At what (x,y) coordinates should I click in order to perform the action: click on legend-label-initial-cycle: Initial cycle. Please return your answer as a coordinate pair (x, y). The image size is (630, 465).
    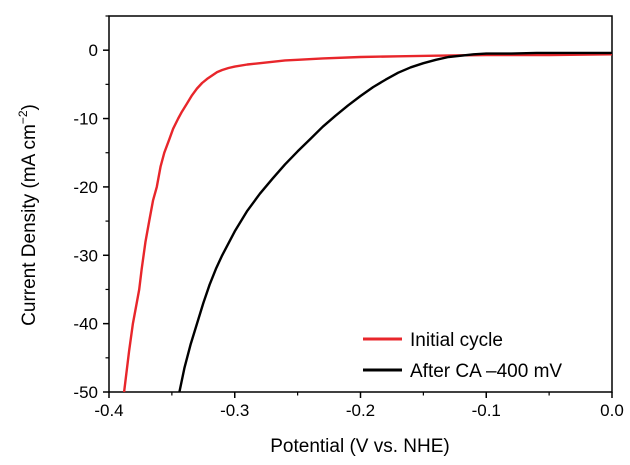
    Looking at the image, I should click on (456, 340).